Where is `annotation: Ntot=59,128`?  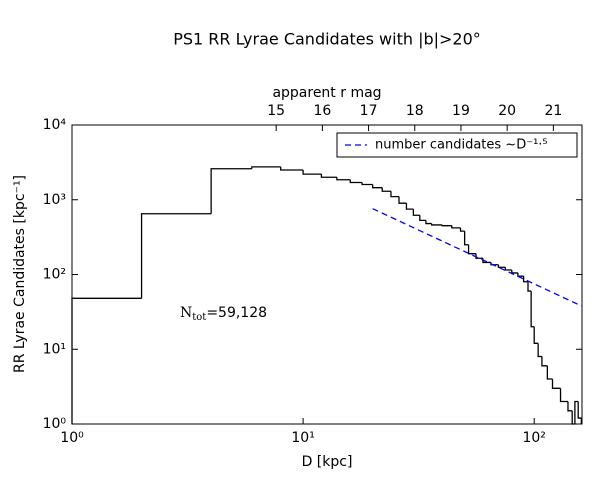 annotation: Ntot=59,128 is located at coordinates (223, 314).